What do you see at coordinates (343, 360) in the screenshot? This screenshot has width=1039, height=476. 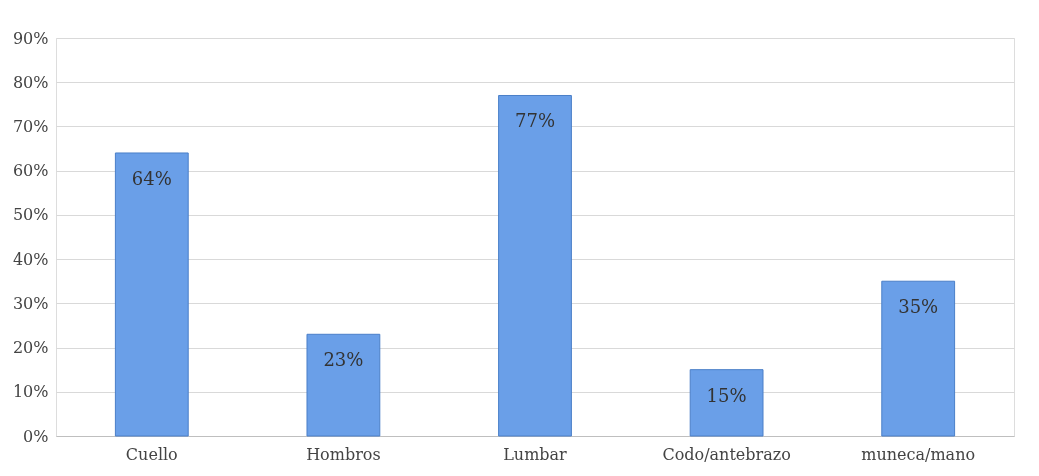 I see `data-label: 23%` at bounding box center [343, 360].